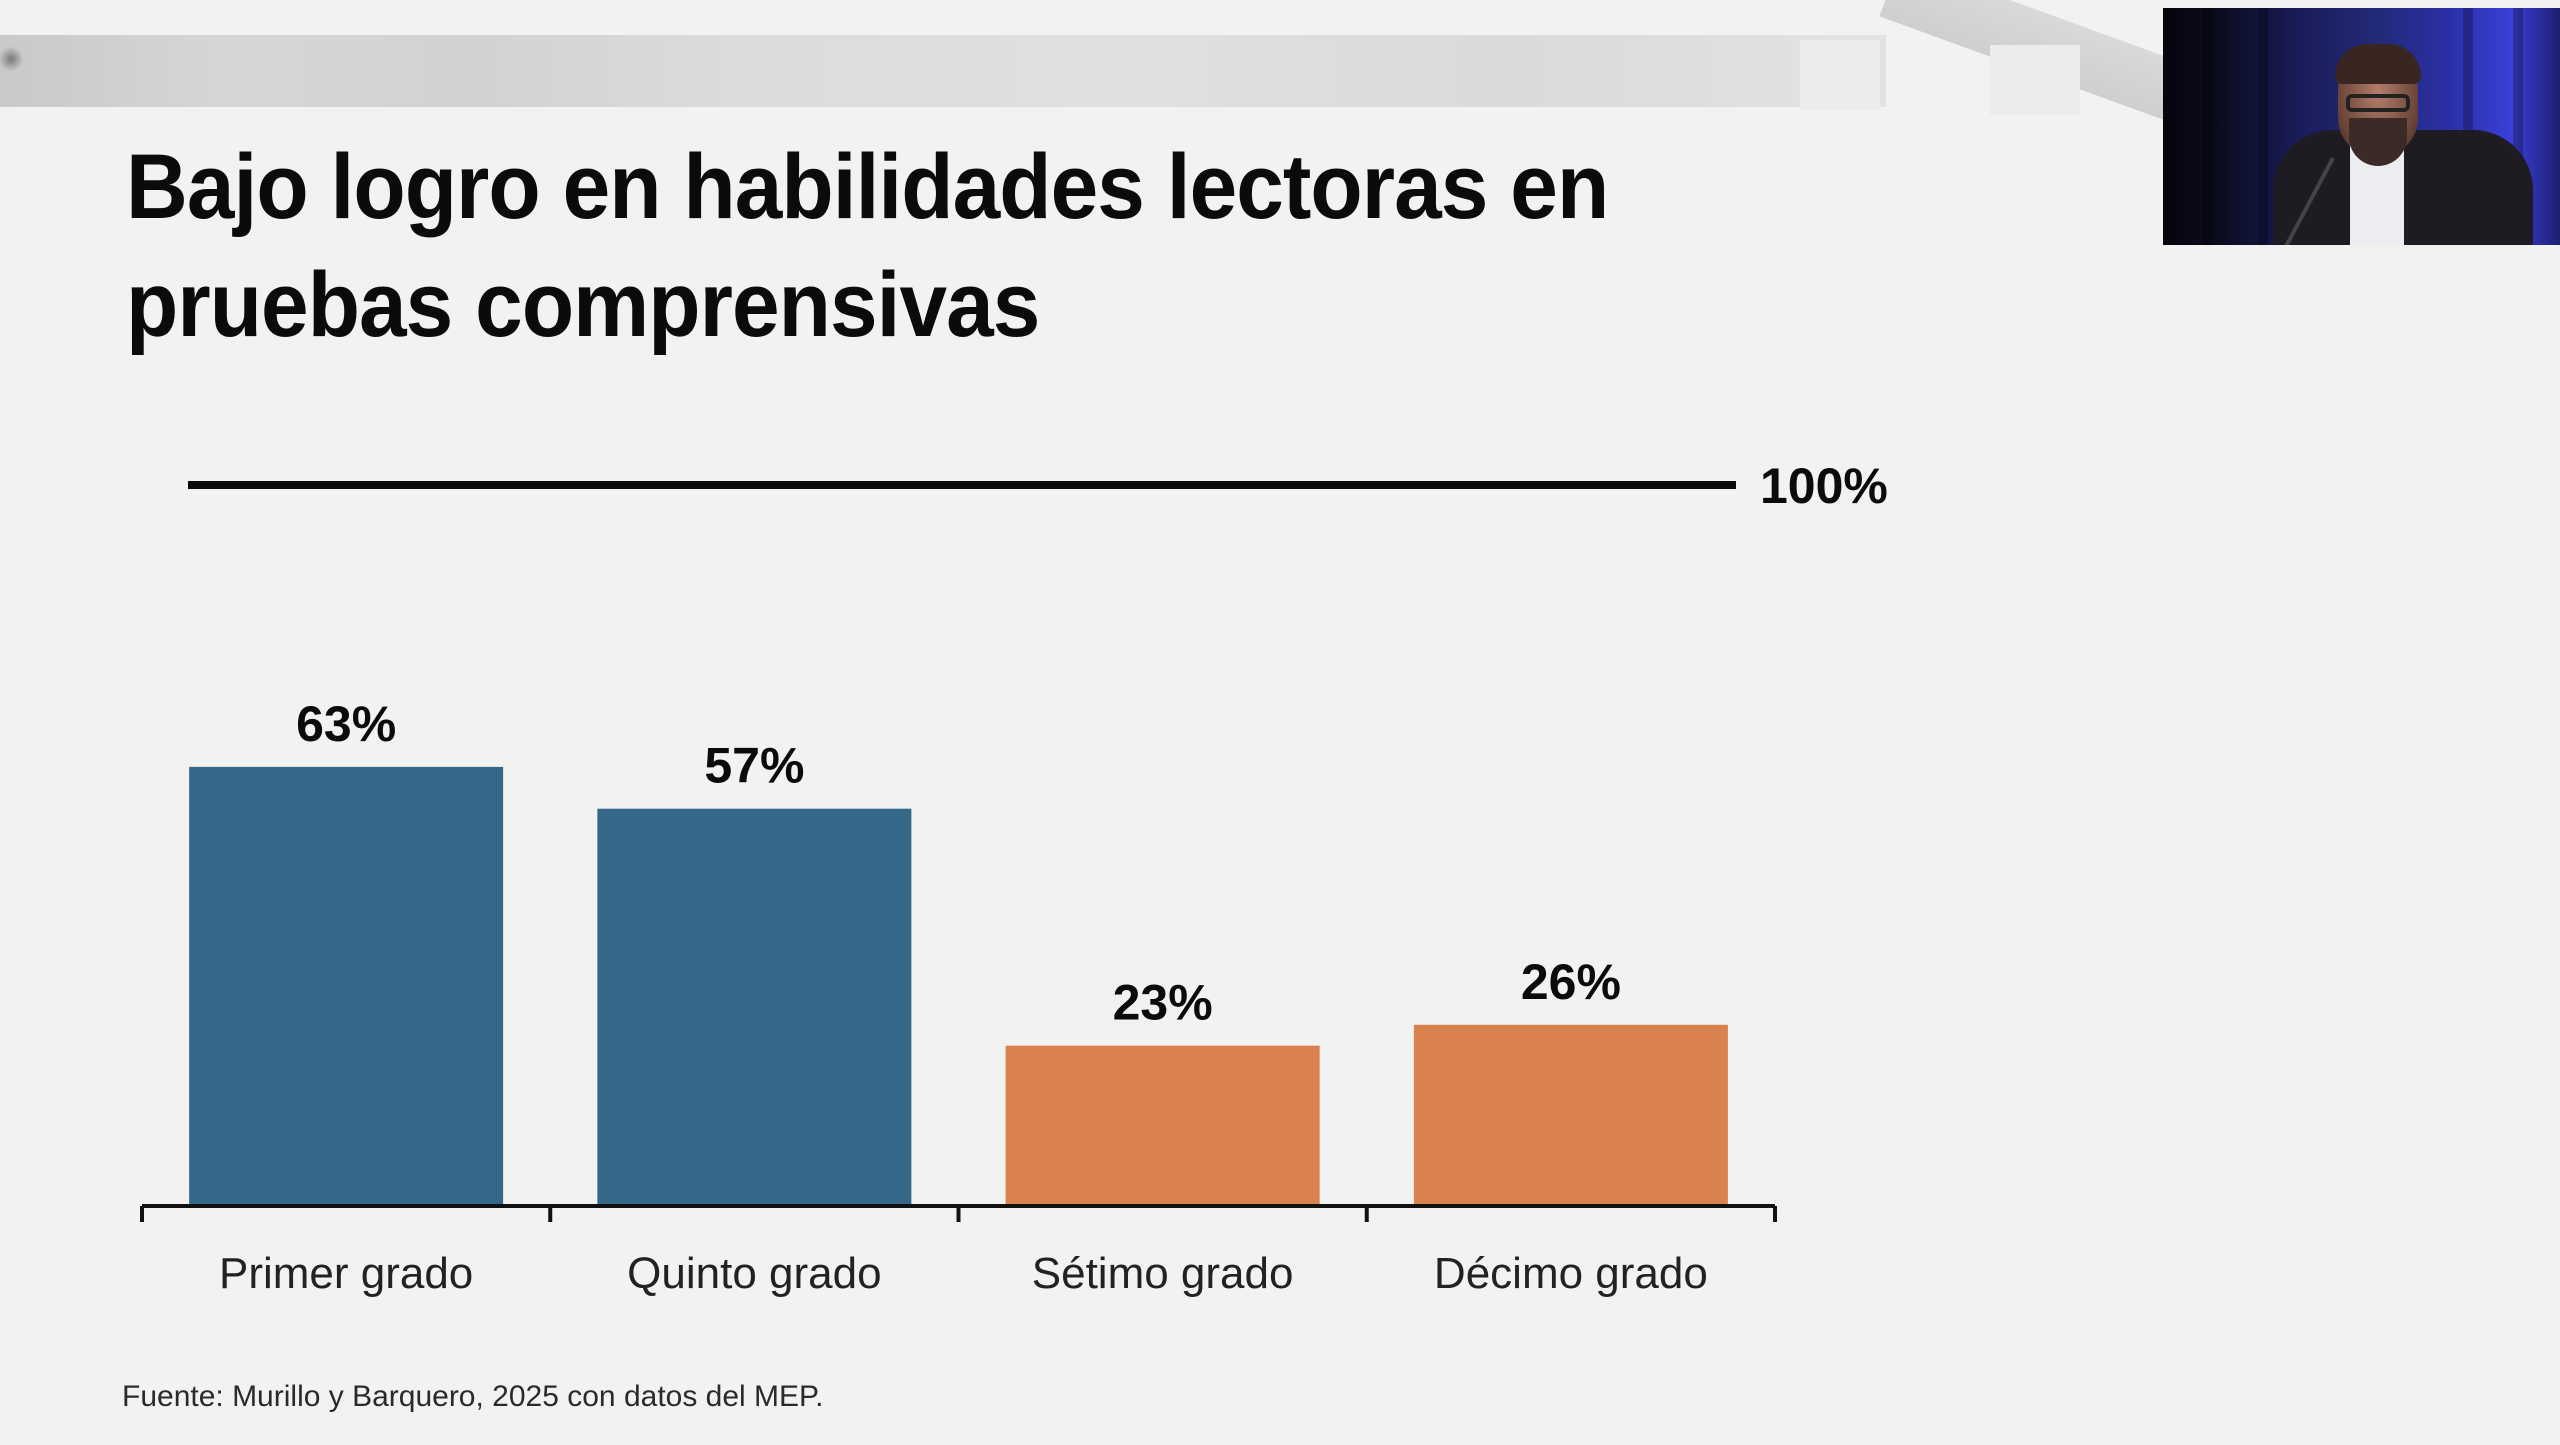  What do you see at coordinates (958, 863) in the screenshot?
I see `value-labels-group: 63% 57% 23% 26%` at bounding box center [958, 863].